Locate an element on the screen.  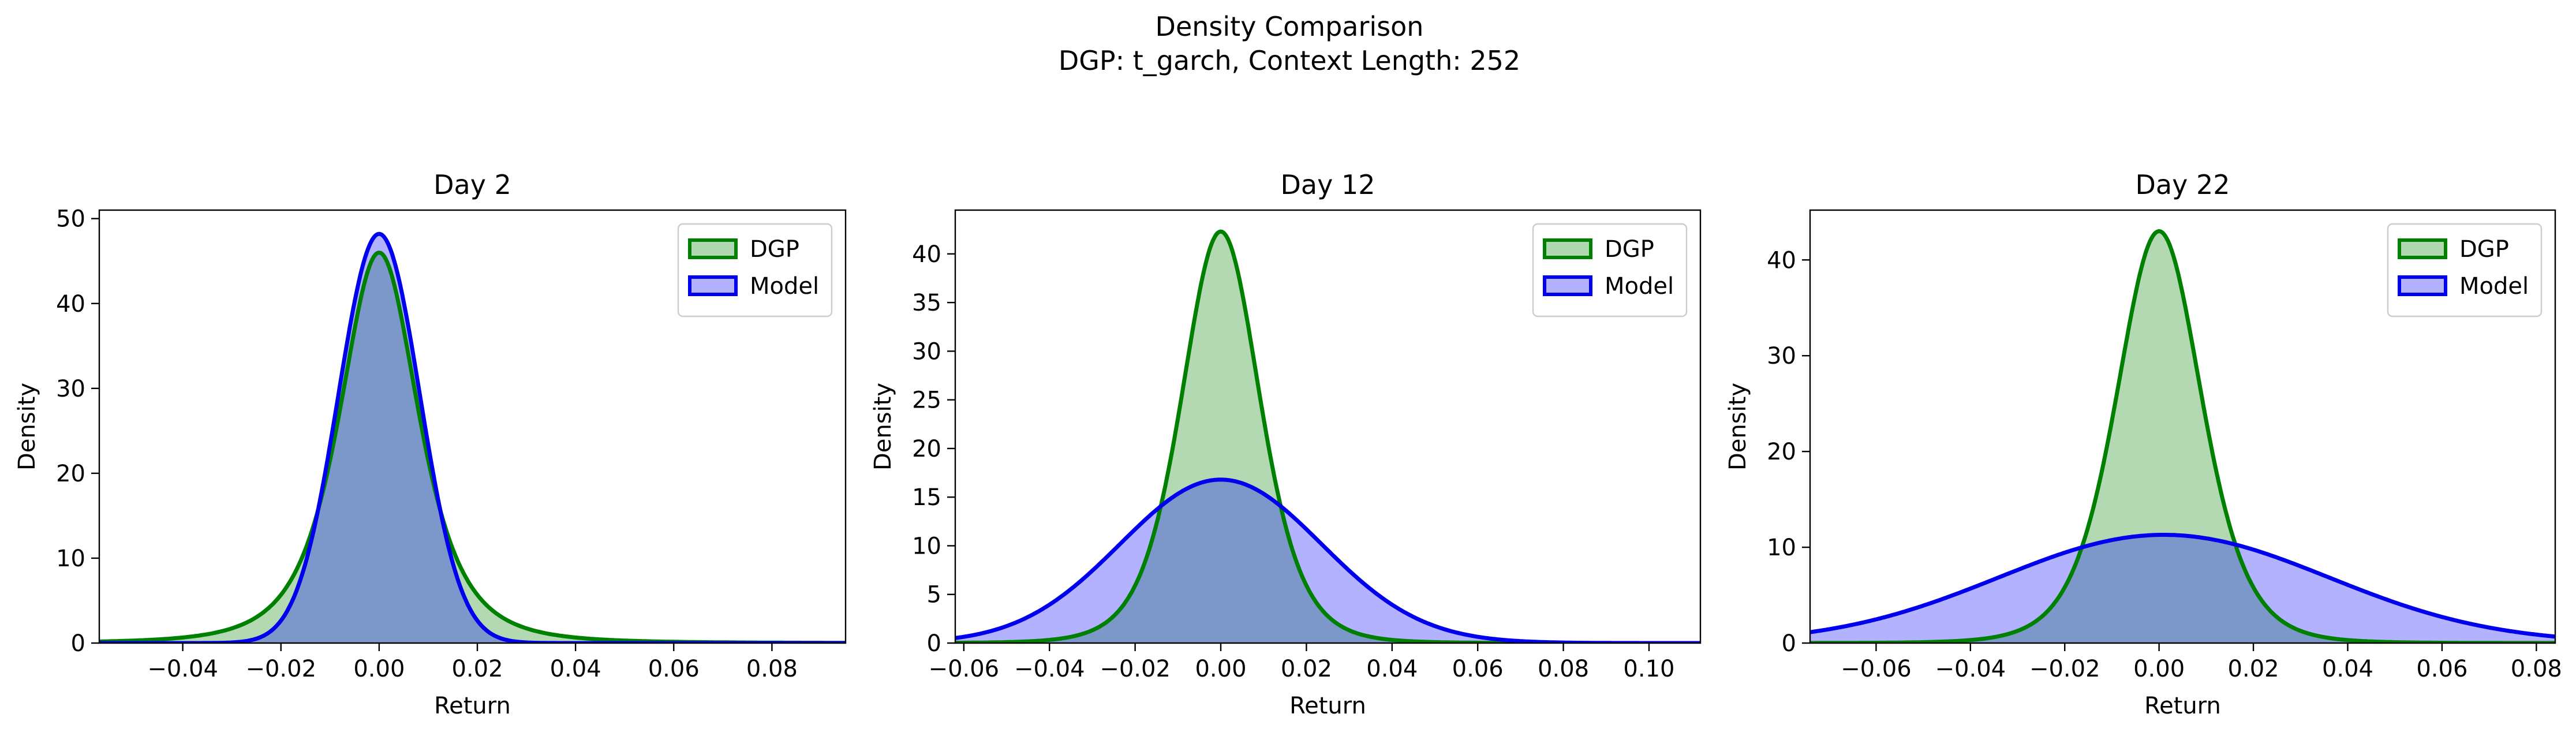
y-tick-label: 15 is located at coordinates (926, 497).